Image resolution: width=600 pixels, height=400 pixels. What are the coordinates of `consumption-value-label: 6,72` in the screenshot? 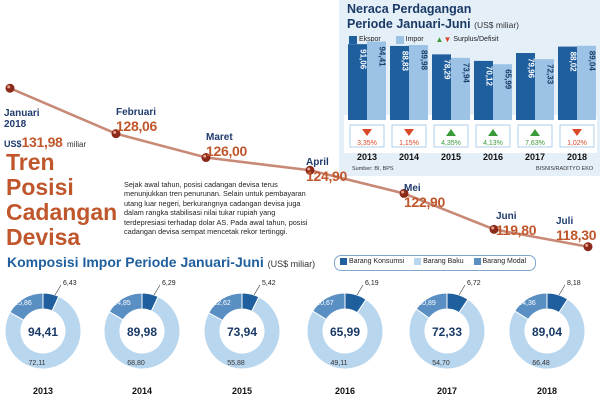 It's located at (474, 283).